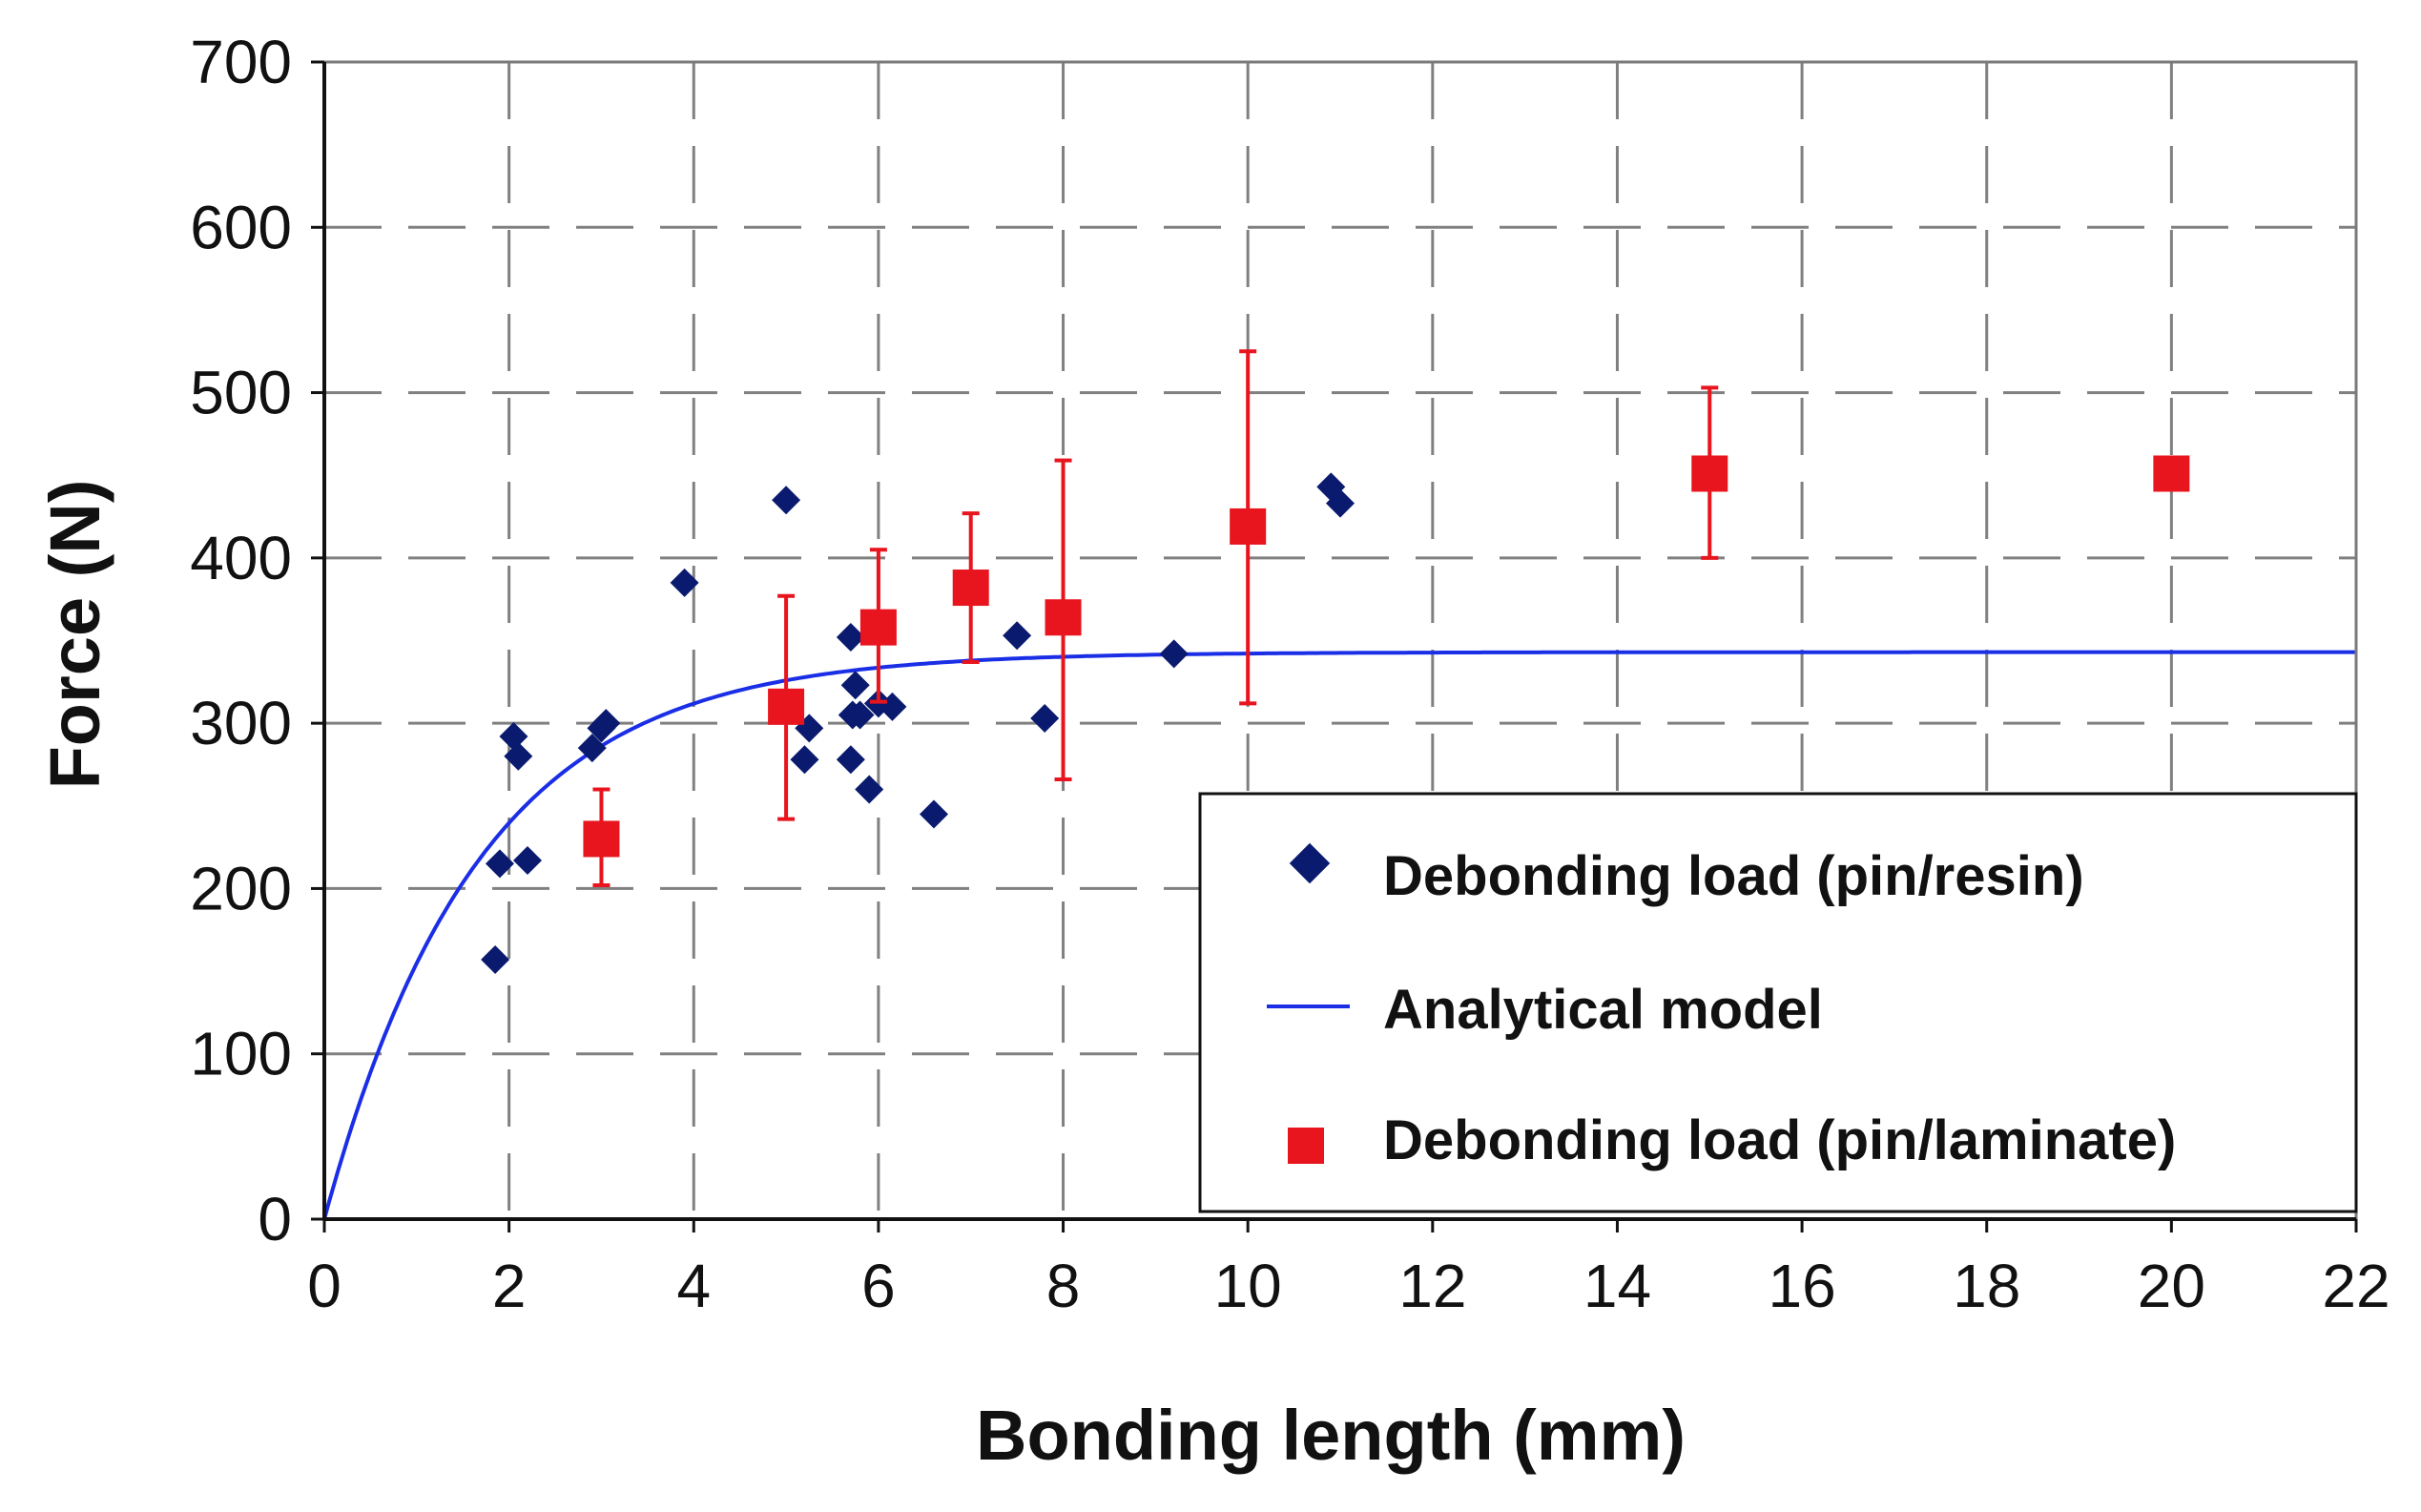 The image size is (2421, 1512). Describe the element at coordinates (324, 1286) in the screenshot. I see `x-tick-label: 0` at that location.